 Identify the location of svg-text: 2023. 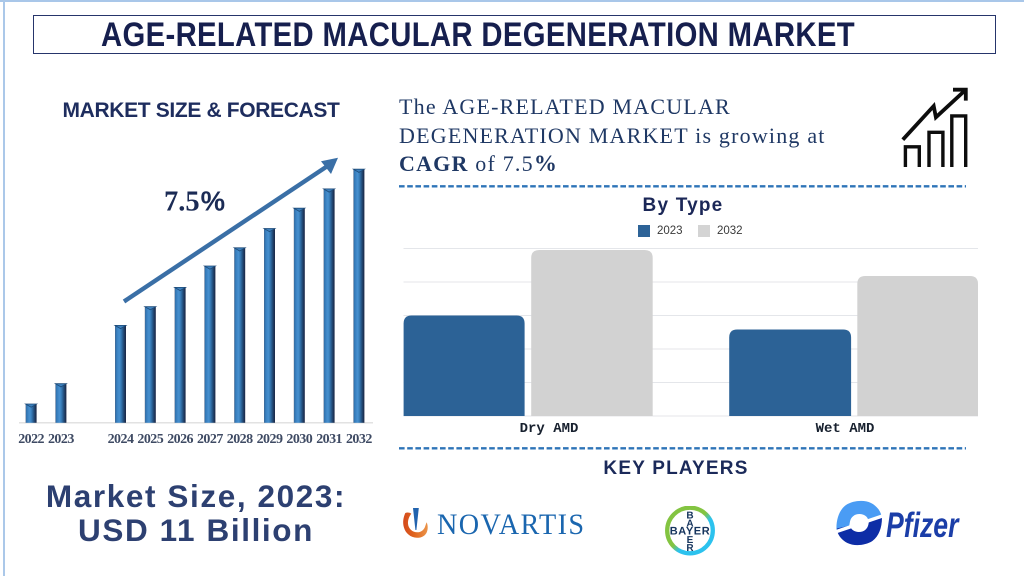
(61, 439).